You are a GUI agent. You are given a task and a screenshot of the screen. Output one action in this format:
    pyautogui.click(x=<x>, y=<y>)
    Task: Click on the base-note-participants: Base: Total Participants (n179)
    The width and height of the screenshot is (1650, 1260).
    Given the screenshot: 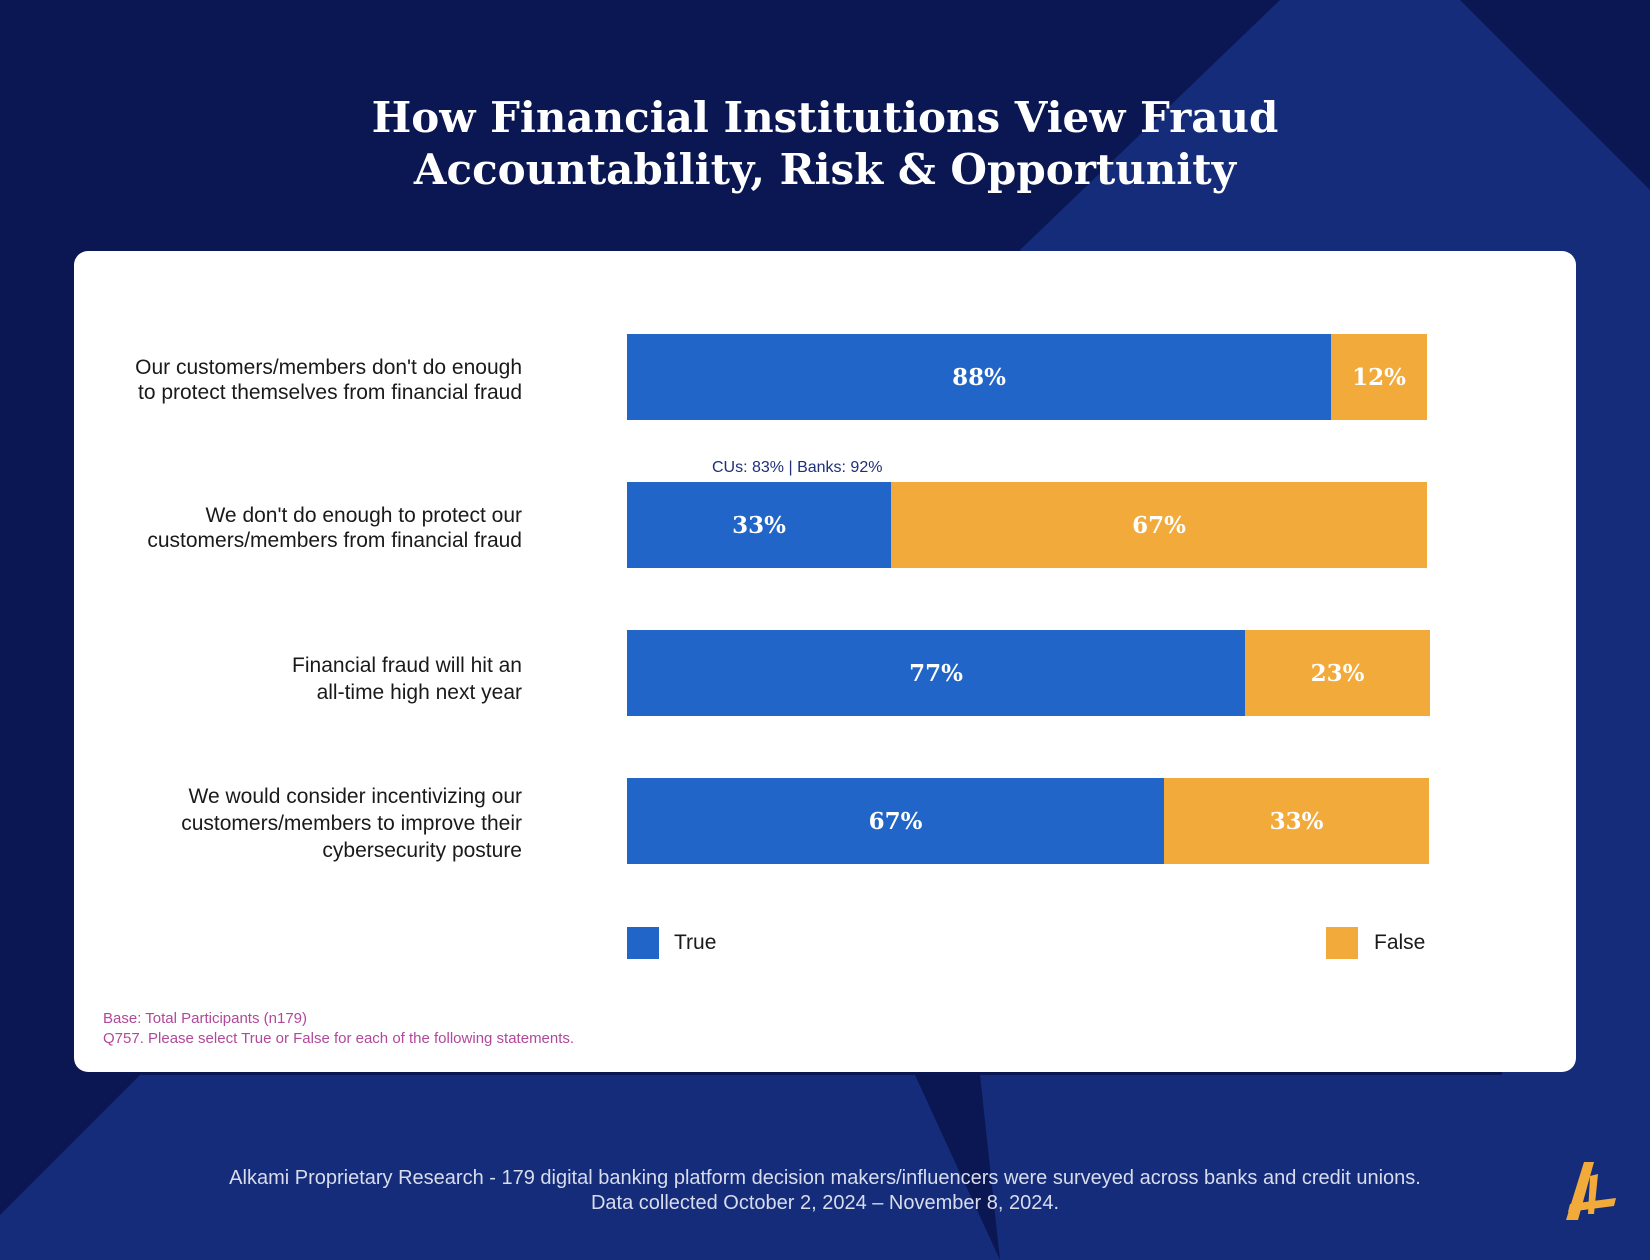 What is the action you would take?
    pyautogui.click(x=205, y=1018)
    